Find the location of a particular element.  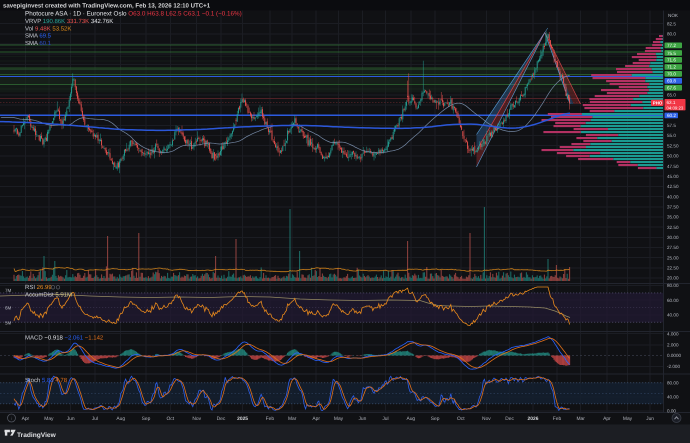

svg-text: 57.5 is located at coordinates (671, 125).